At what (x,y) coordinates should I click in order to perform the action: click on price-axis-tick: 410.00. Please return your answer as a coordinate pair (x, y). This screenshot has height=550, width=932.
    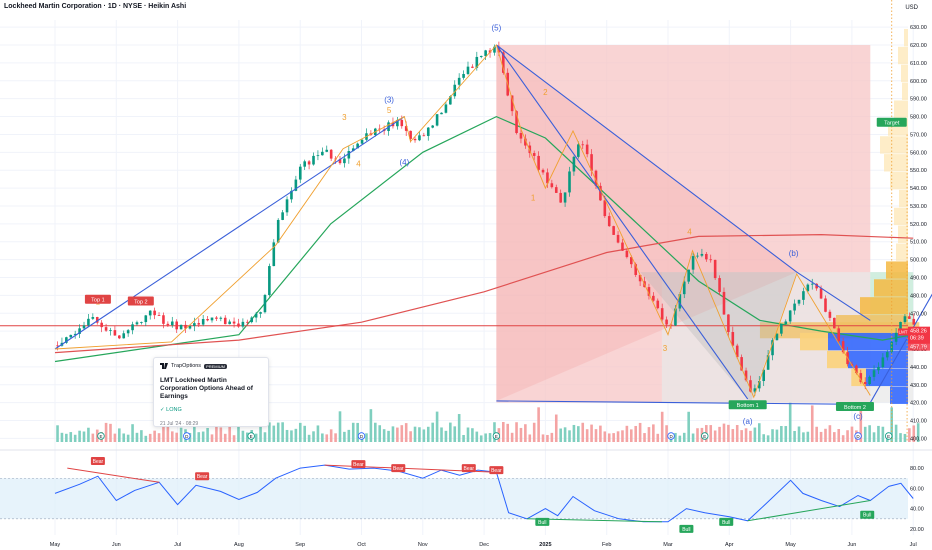
    Looking at the image, I should click on (918, 422).